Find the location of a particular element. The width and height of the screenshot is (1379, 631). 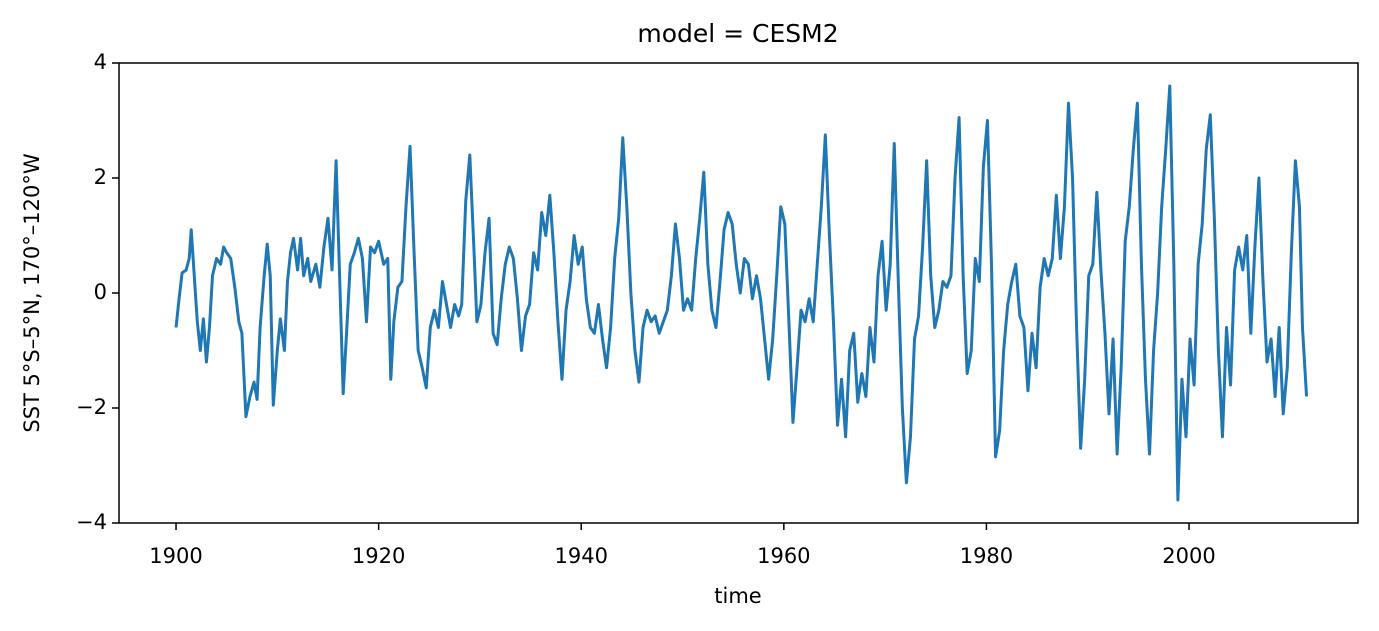

x-tick-label: 1940 is located at coordinates (581, 556).